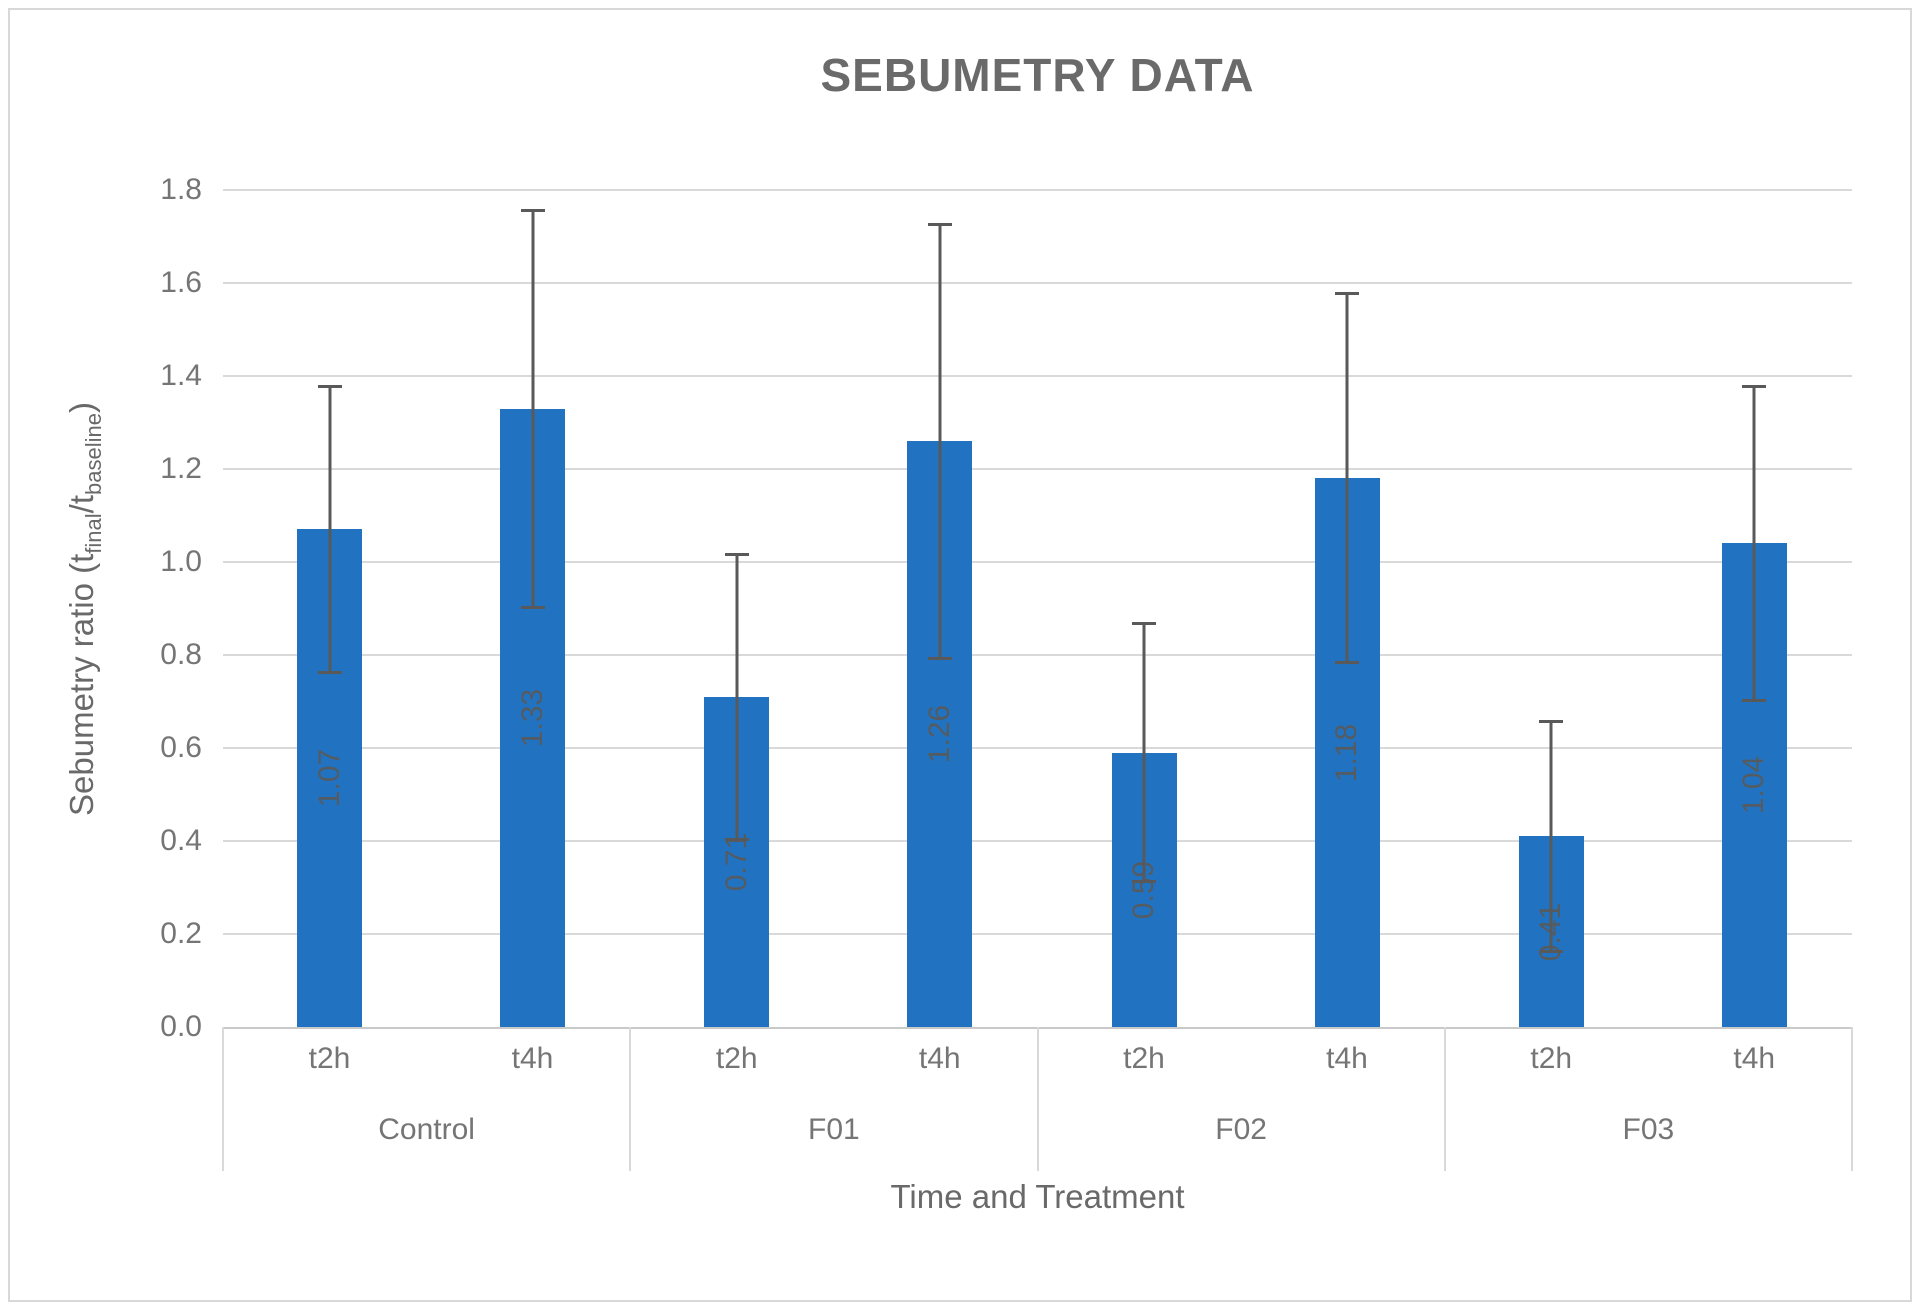 The height and width of the screenshot is (1310, 1920). What do you see at coordinates (93, 453) in the screenshot?
I see `y-axis-title-sub-baseline: baseline` at bounding box center [93, 453].